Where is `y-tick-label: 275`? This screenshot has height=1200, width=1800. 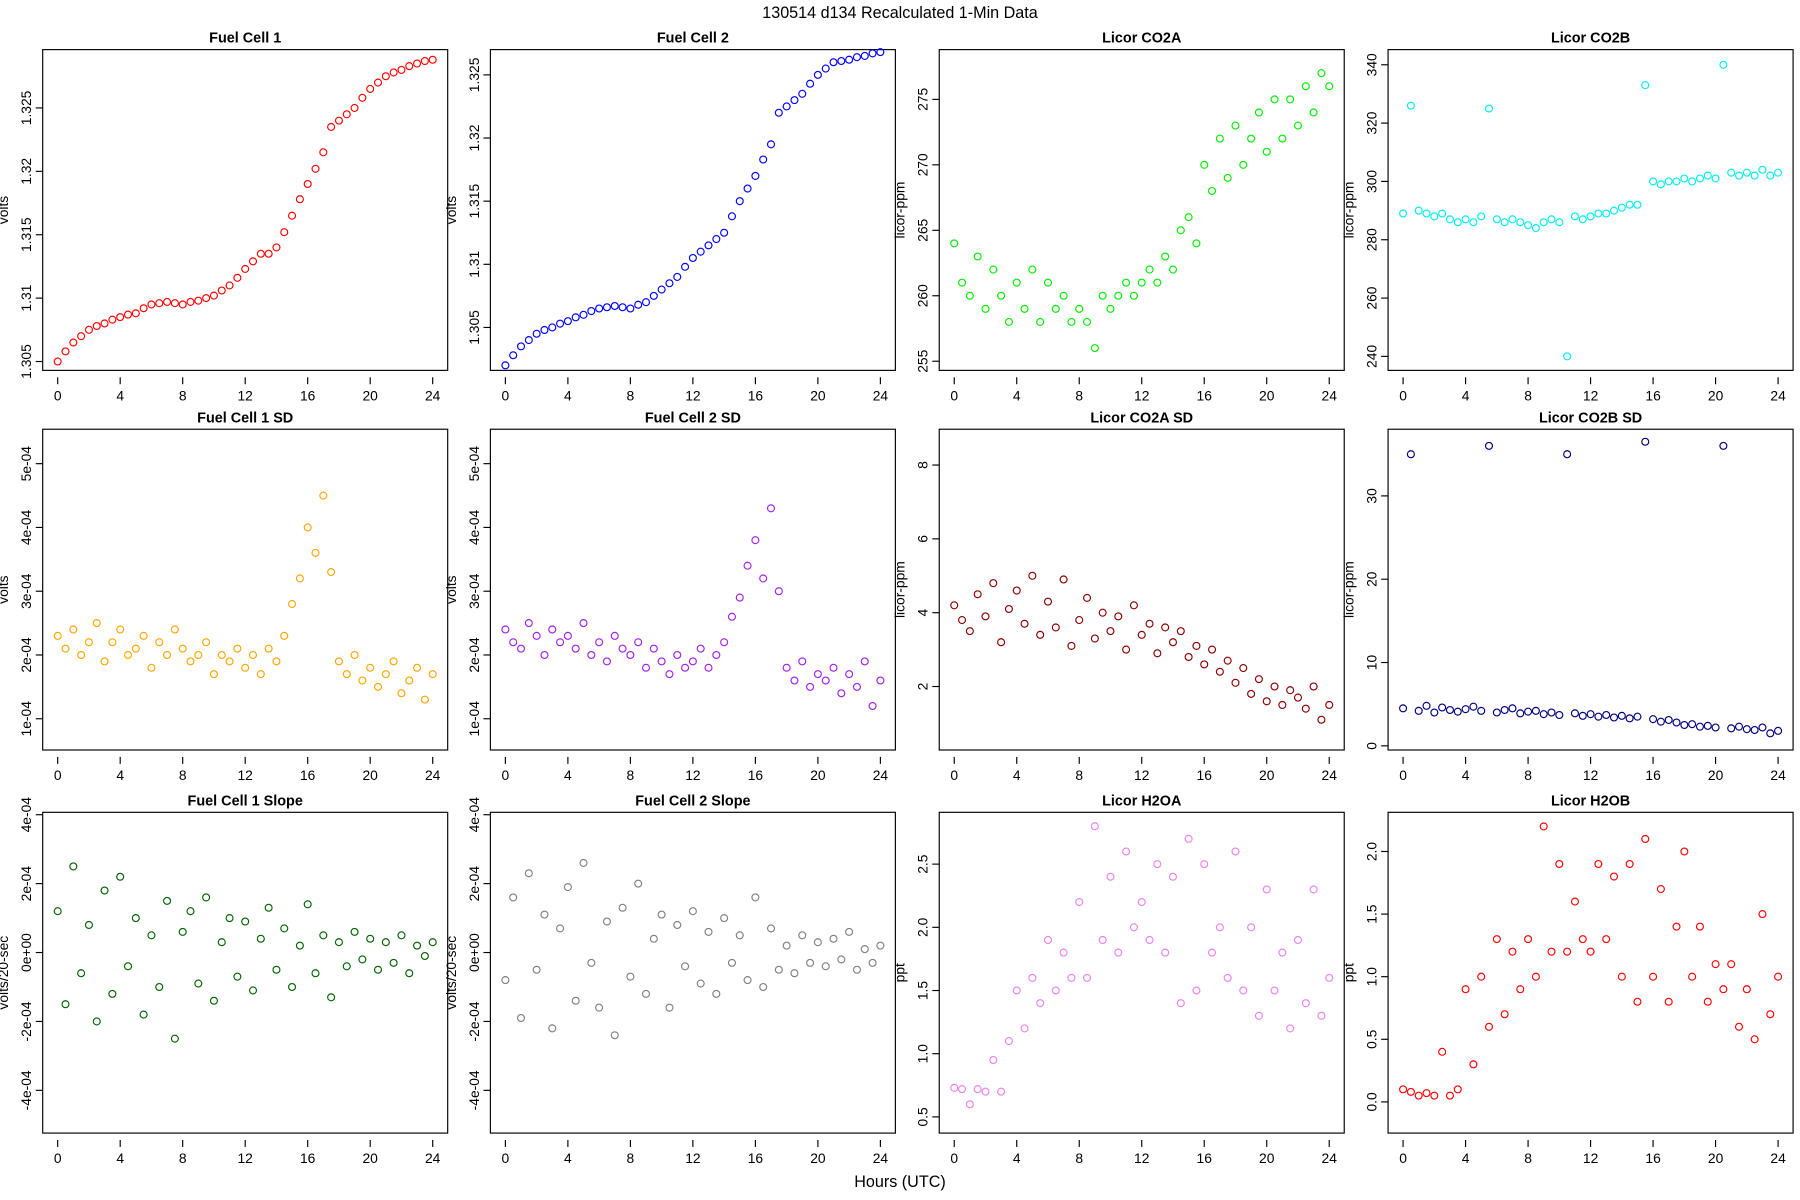 y-tick-label: 275 is located at coordinates (923, 99).